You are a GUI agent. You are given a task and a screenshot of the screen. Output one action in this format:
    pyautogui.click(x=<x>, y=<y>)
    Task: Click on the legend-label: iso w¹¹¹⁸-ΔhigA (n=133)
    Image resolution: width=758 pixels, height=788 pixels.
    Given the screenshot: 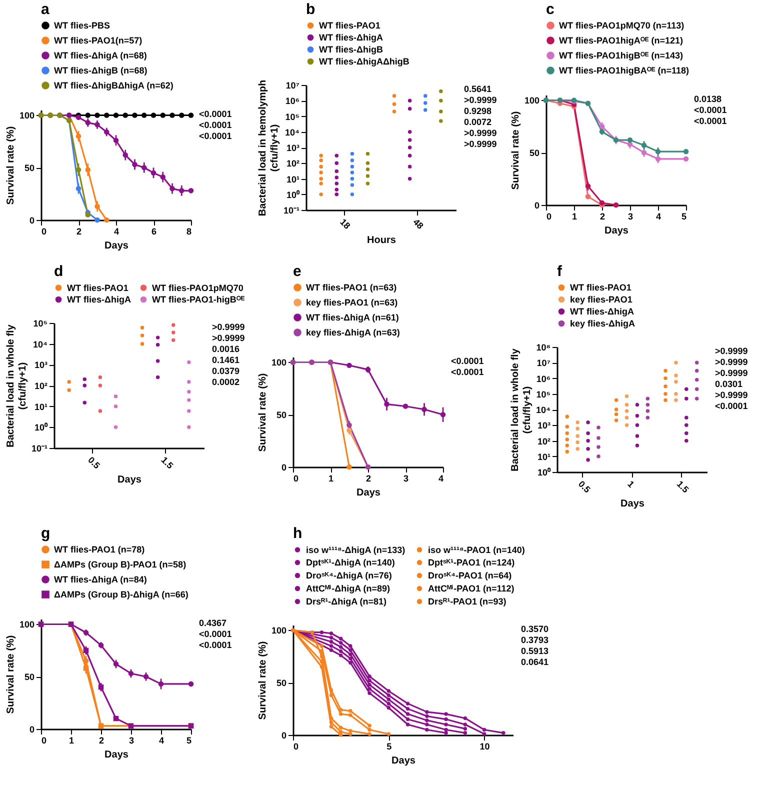 What is the action you would take?
    pyautogui.click(x=356, y=549)
    